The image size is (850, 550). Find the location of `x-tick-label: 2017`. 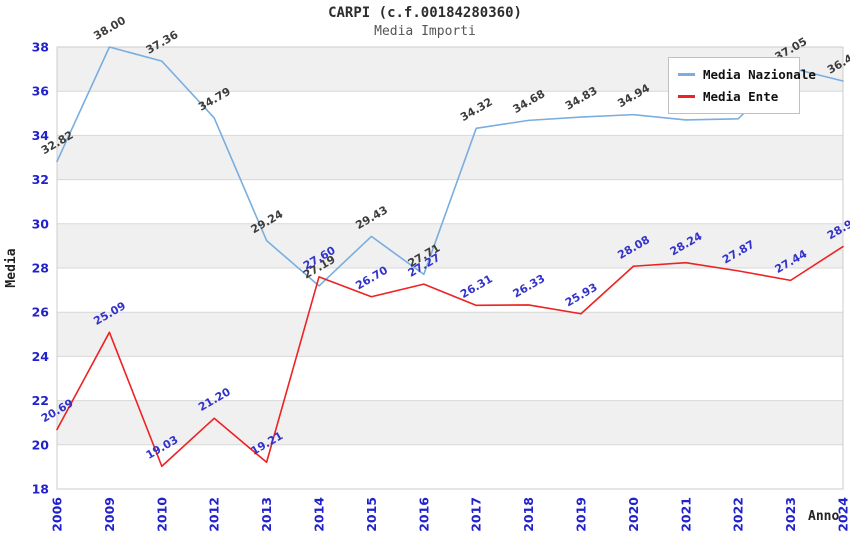

x-tick-label: 2017 is located at coordinates (476, 514).